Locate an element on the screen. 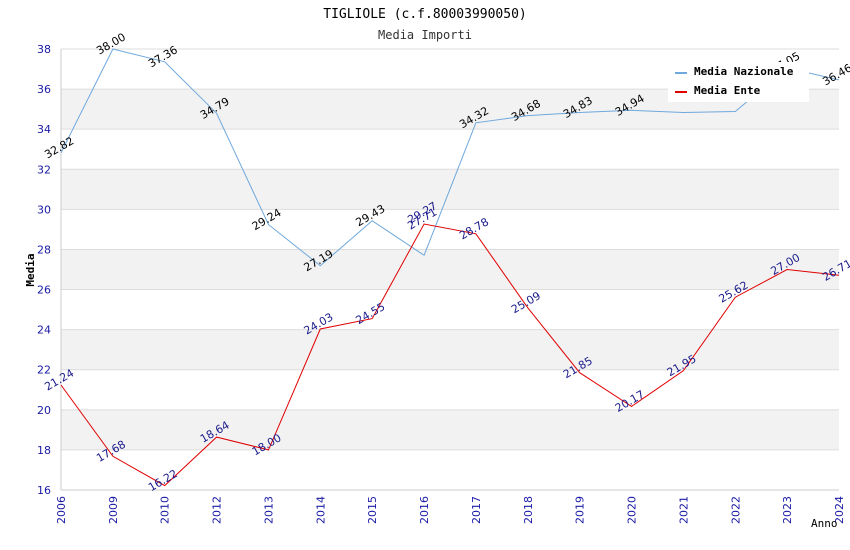  x-axis-label: Anno is located at coordinates (824, 523).